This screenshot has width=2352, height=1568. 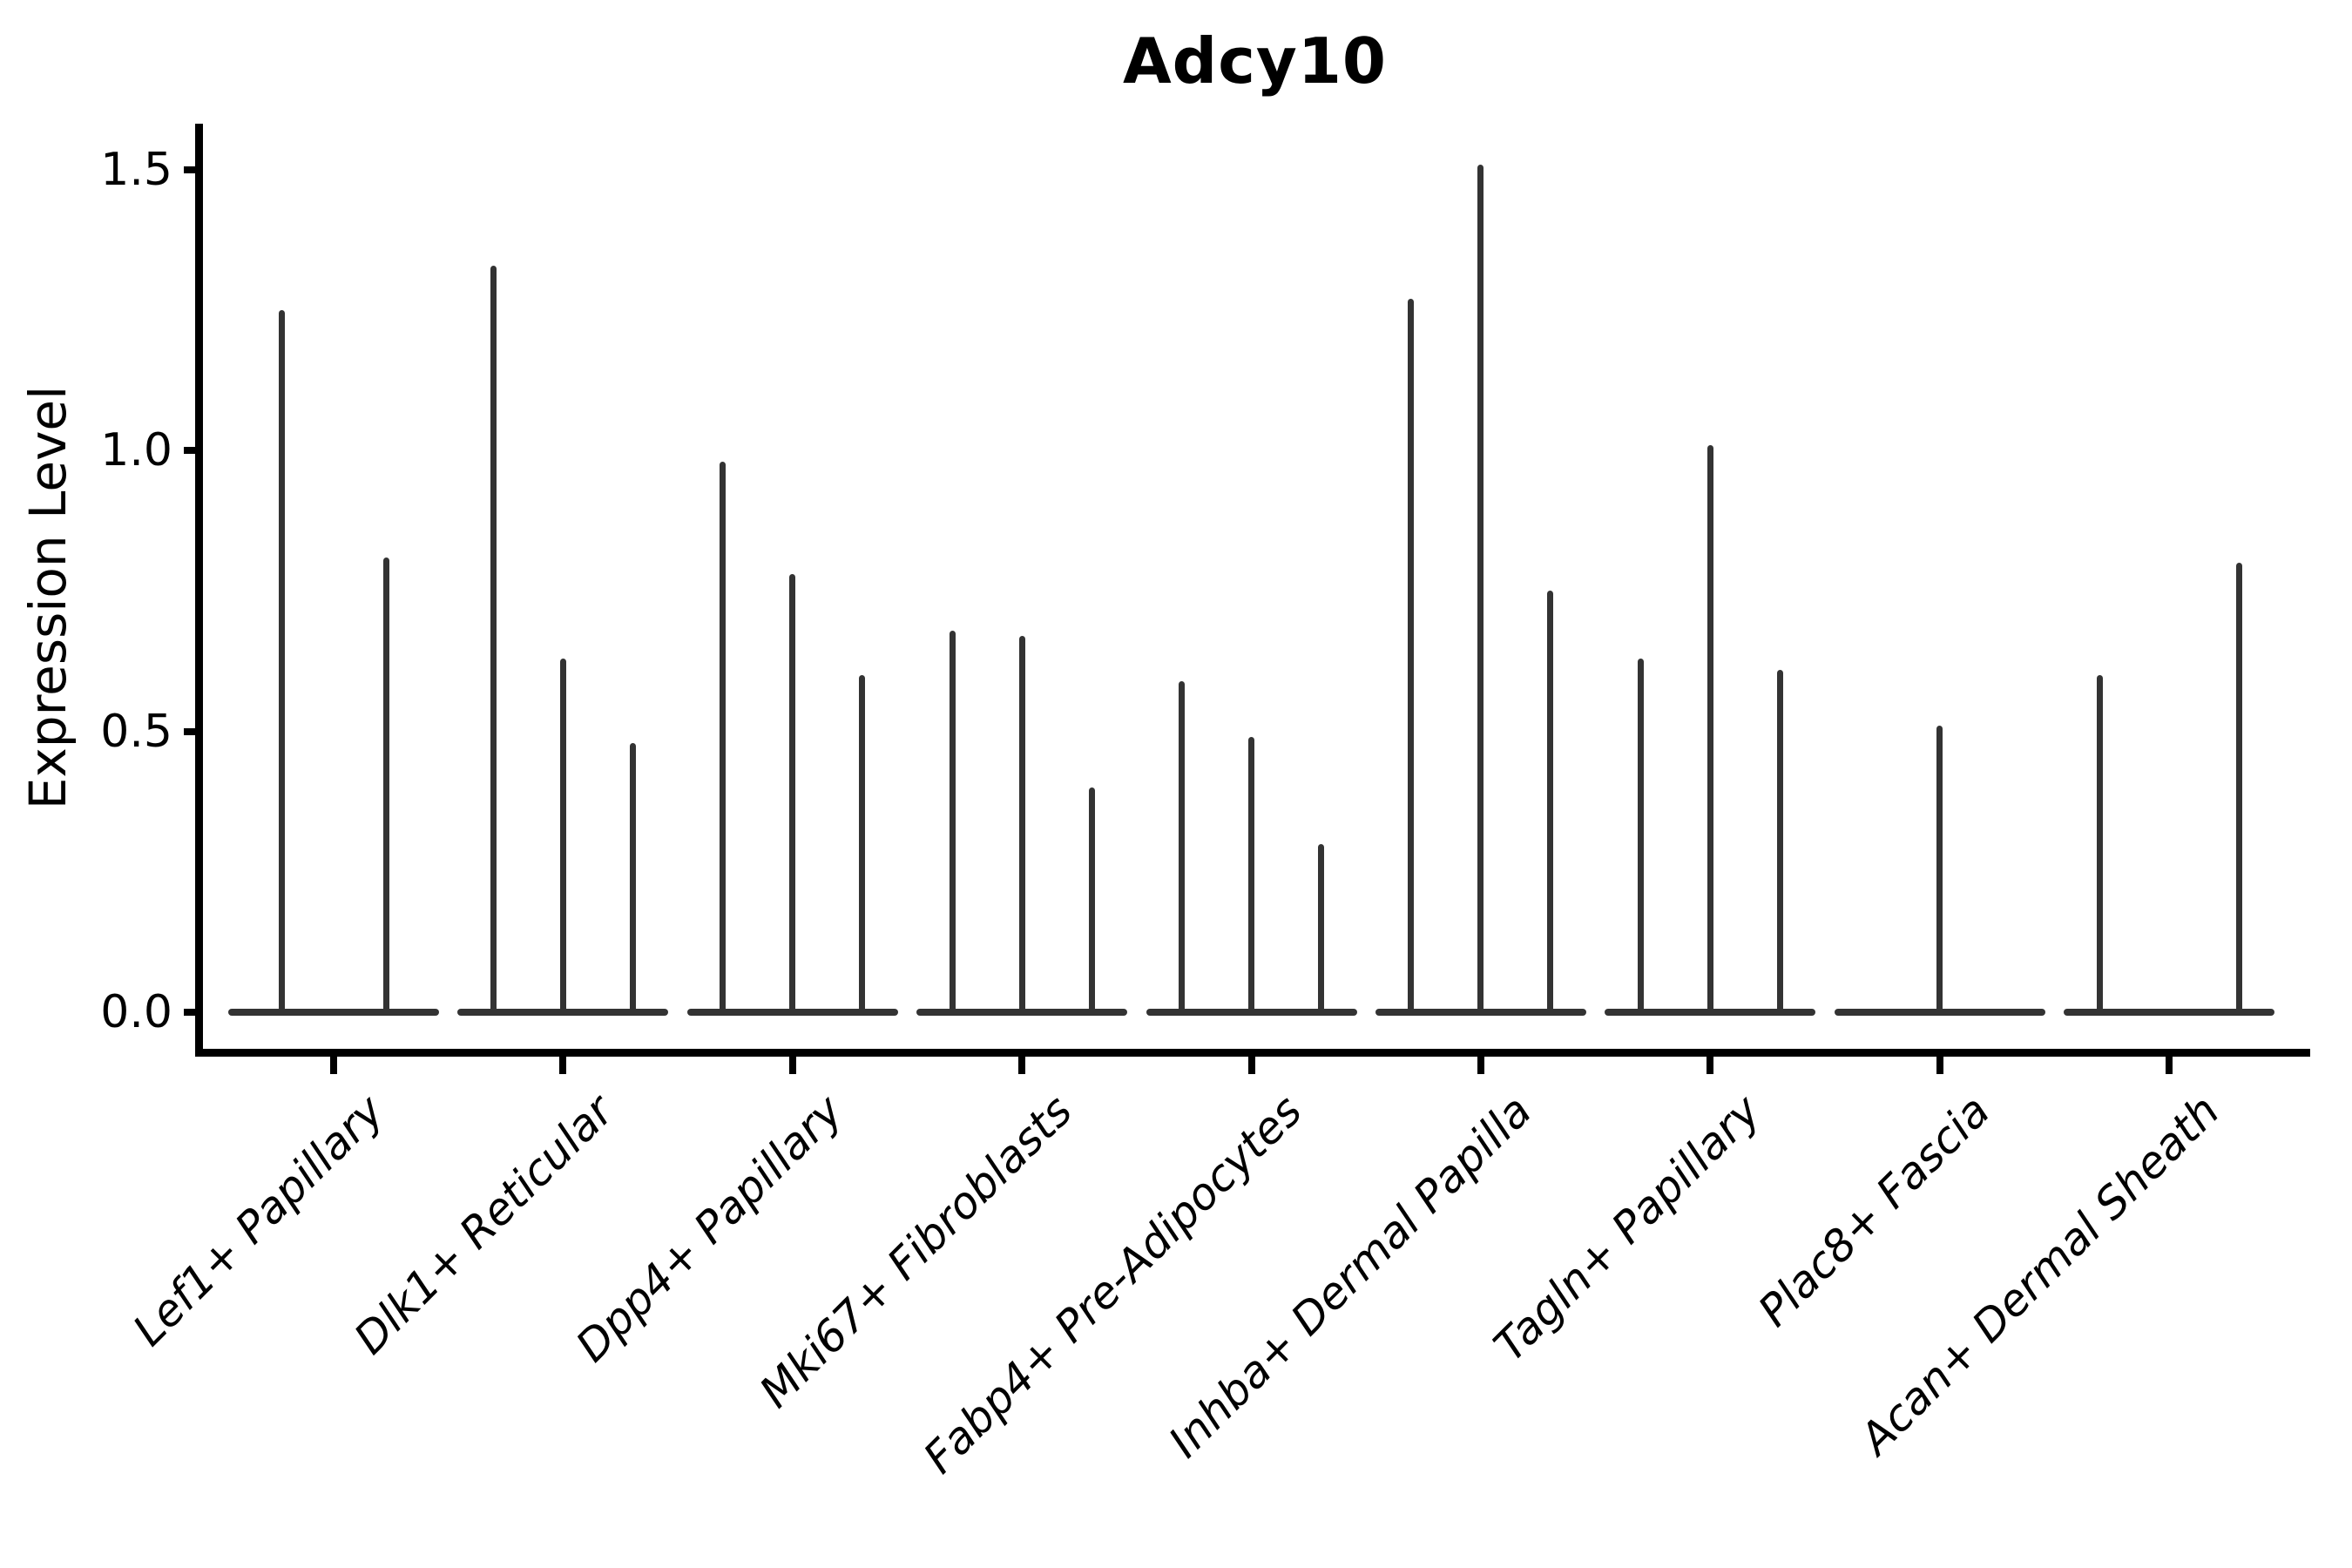 I want to click on y-axis-label: Expression Level, so click(x=48, y=597).